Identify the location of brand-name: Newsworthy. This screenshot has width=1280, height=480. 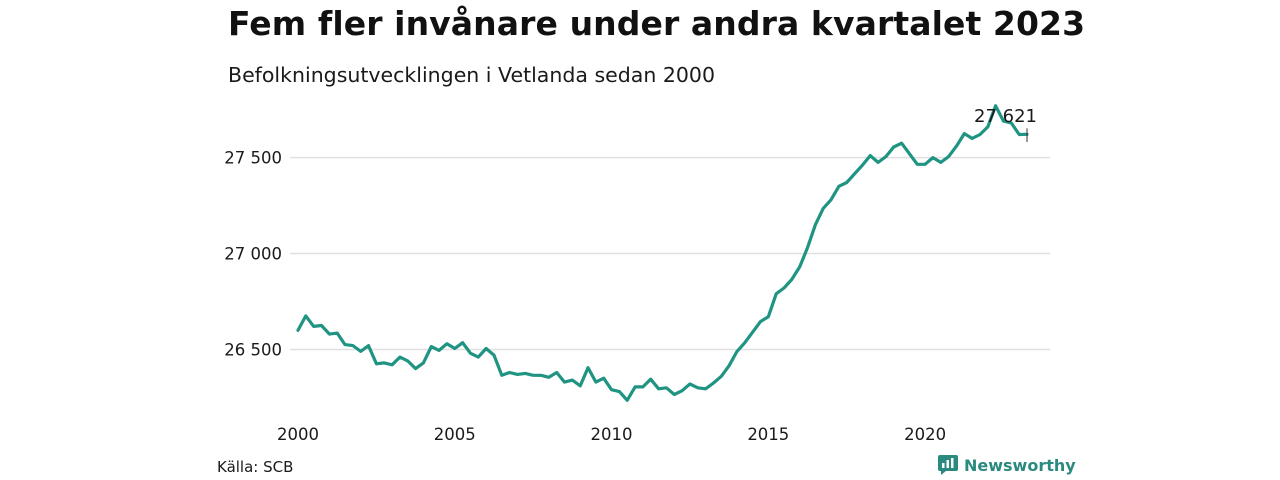
(1020, 465).